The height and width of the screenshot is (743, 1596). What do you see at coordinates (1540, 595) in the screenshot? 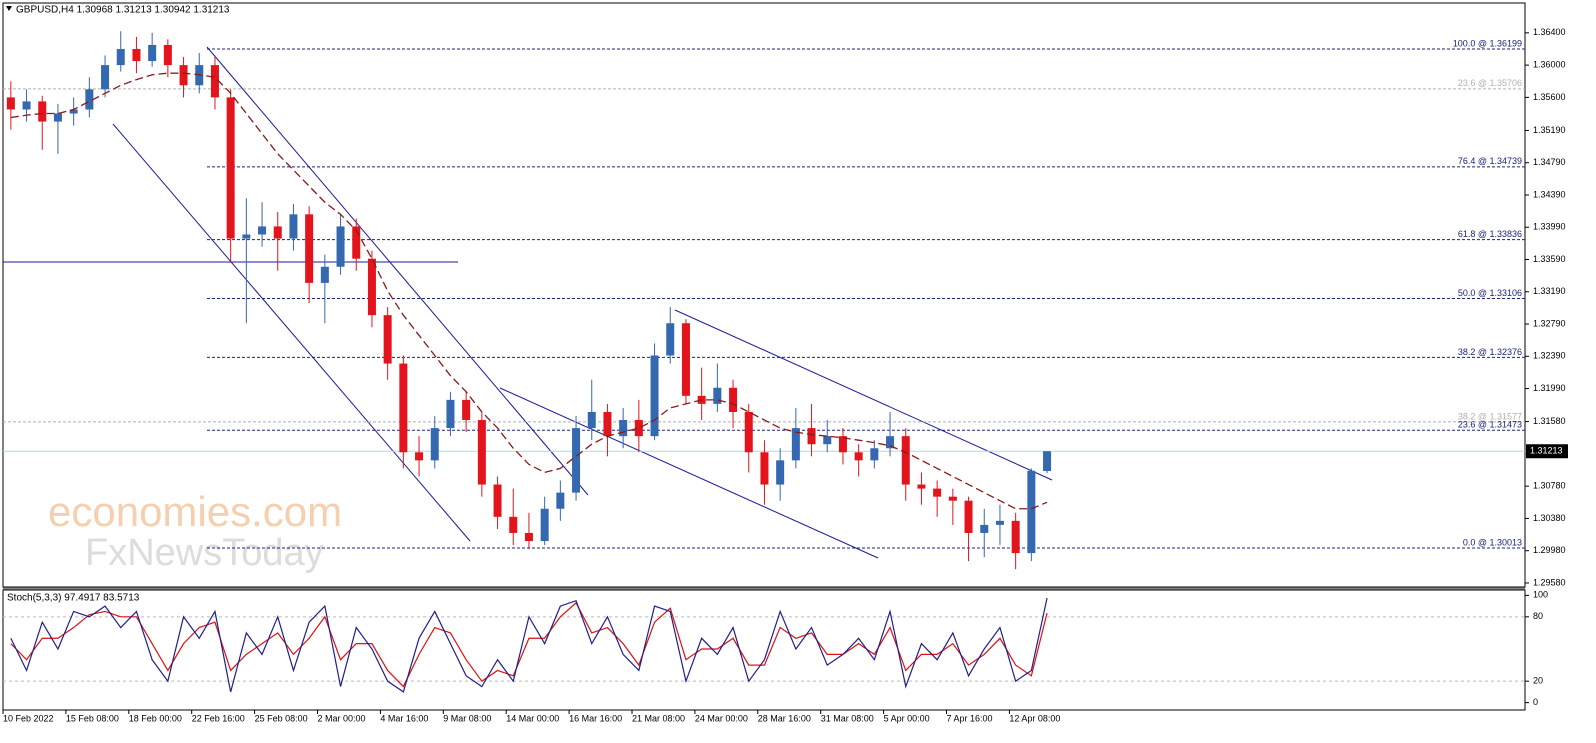
I see `stoch-tick-label: 100` at bounding box center [1540, 595].